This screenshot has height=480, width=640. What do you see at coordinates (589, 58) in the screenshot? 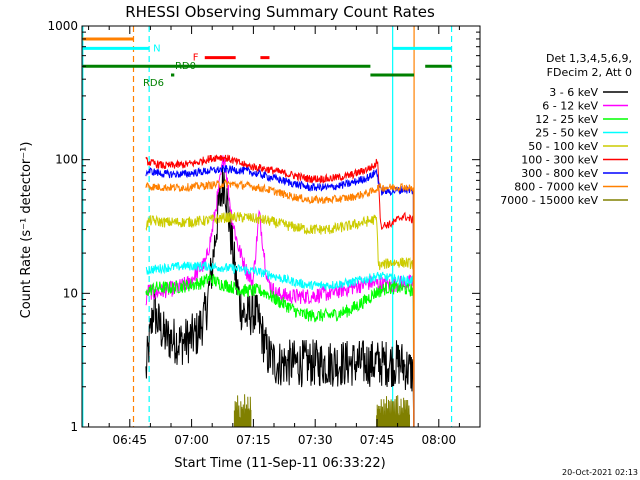
I see `legend-header-line-0: Det 1,3,4,5,6,9,` at bounding box center [589, 58].